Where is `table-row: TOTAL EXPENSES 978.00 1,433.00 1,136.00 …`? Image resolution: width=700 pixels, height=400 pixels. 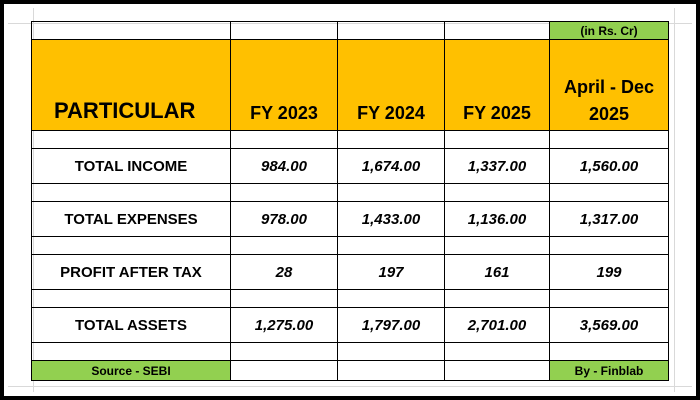
table-row: TOTAL EXPENSES 978.00 1,433.00 1,136.00 … is located at coordinates (350, 219).